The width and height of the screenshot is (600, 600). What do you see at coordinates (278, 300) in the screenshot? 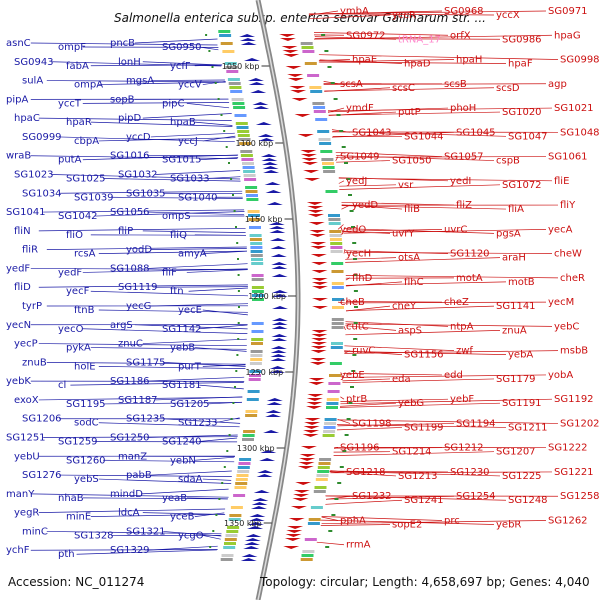
I see `backbone-highlight` at bounding box center [278, 300].